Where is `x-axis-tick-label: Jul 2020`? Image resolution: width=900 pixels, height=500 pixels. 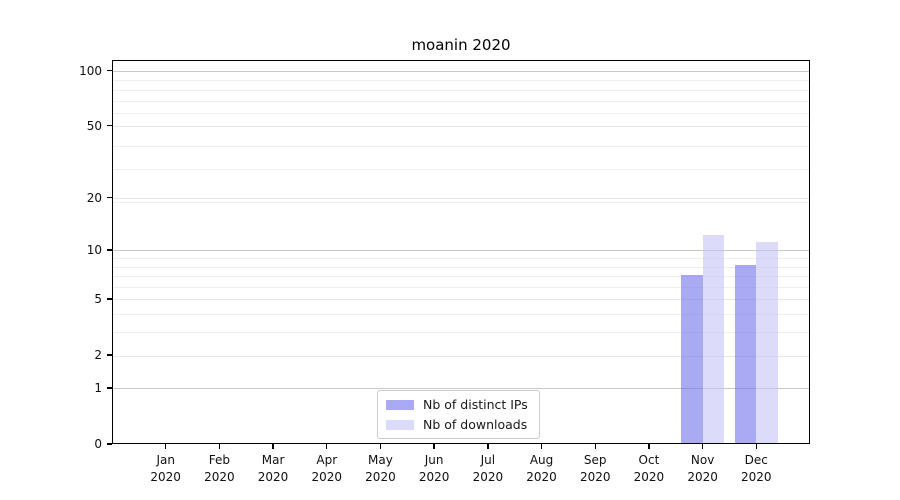
x-axis-tick-label: Jul 2020 is located at coordinates (488, 468).